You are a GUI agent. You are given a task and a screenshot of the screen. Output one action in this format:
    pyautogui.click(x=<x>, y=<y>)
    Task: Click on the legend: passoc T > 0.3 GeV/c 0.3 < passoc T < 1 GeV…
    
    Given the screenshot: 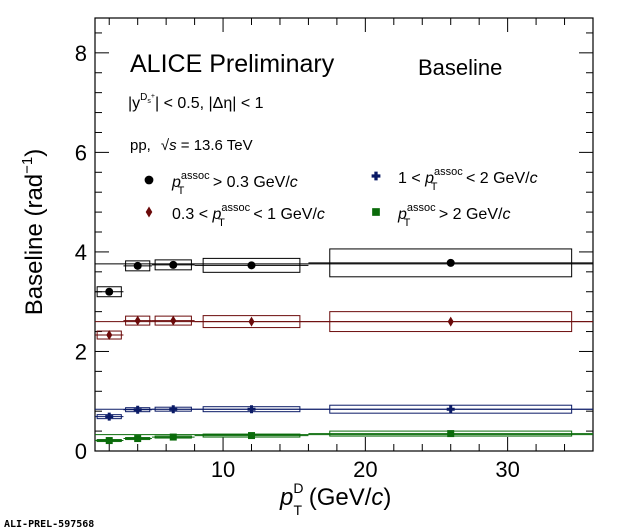 What is the action you would take?
    pyautogui.click(x=341, y=197)
    